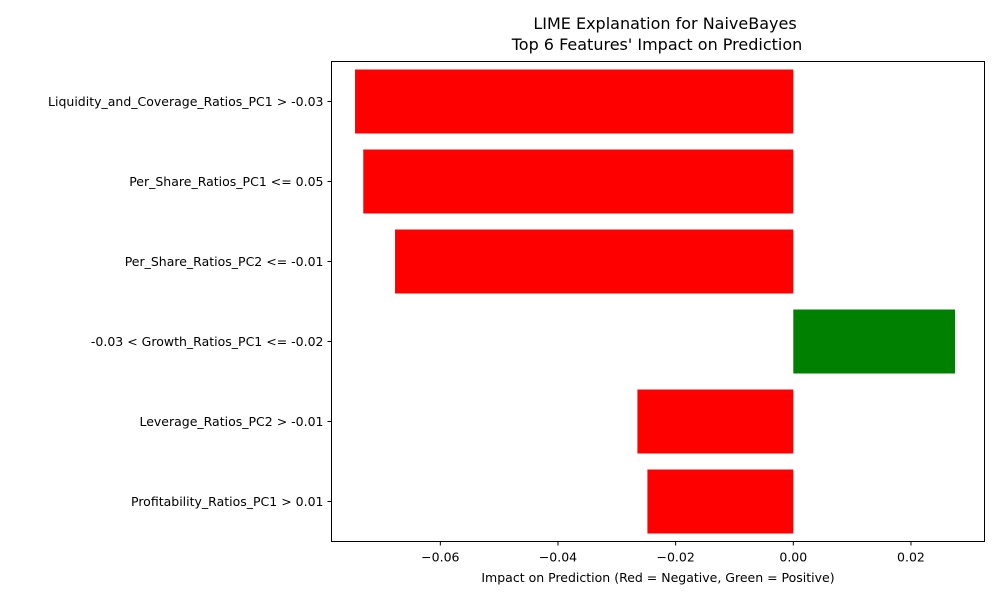 The width and height of the screenshot is (1000, 600). What do you see at coordinates (675, 557) in the screenshot?
I see `x-tick-label: −0.02` at bounding box center [675, 557].